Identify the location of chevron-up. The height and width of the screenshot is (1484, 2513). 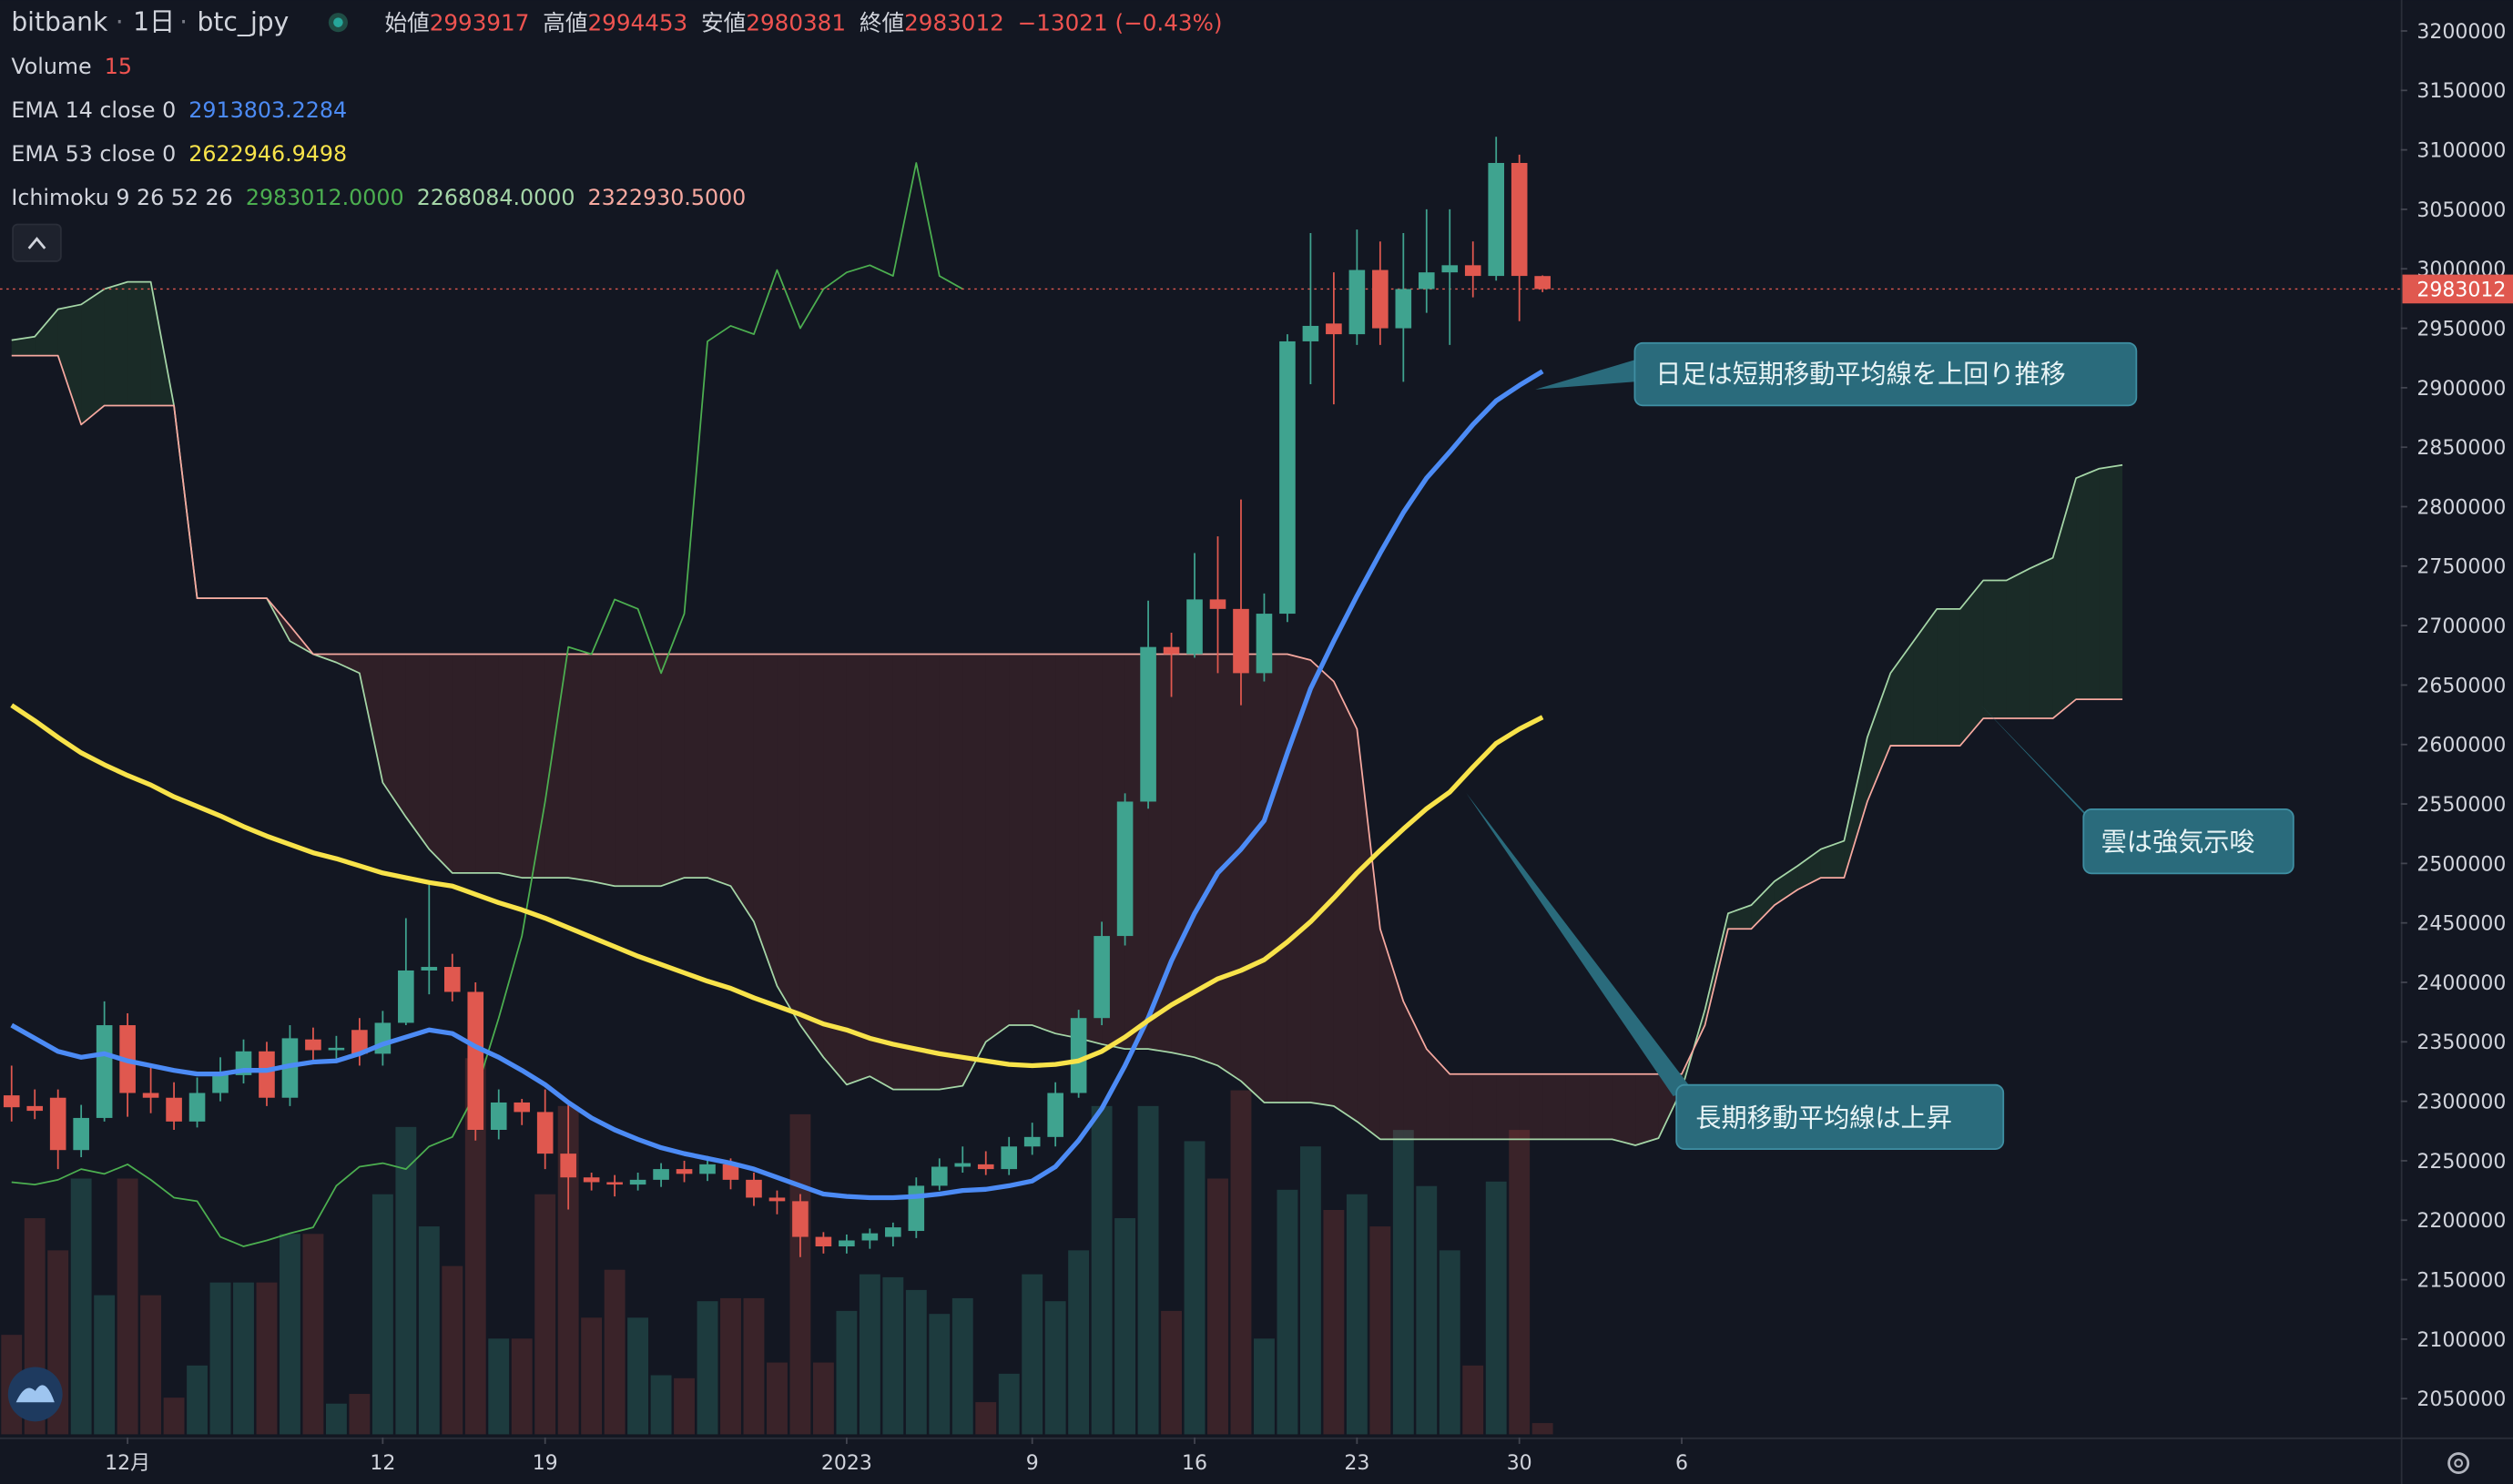
(36, 243).